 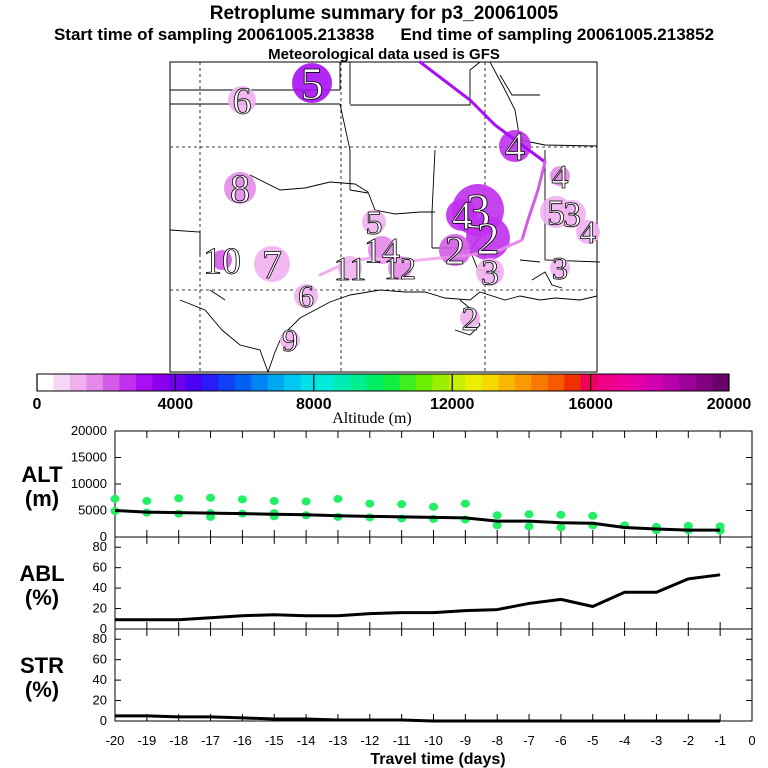 I want to click on colorbar-tick-label: 8000, so click(x=314, y=404).